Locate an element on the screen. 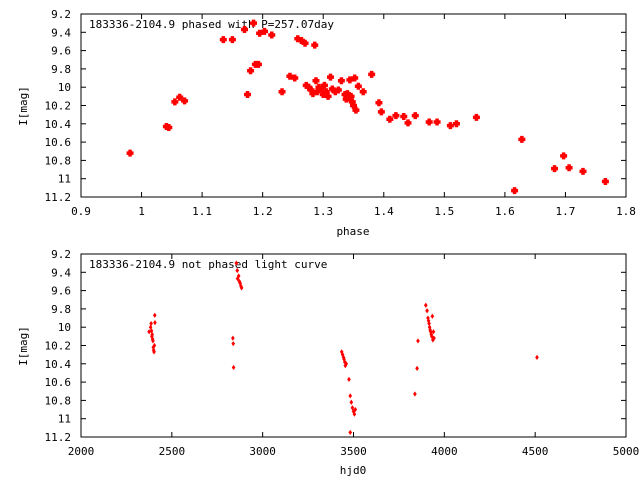 This screenshot has width=640, height=480. phased-x-tick-label: 0.9 is located at coordinates (81, 211).